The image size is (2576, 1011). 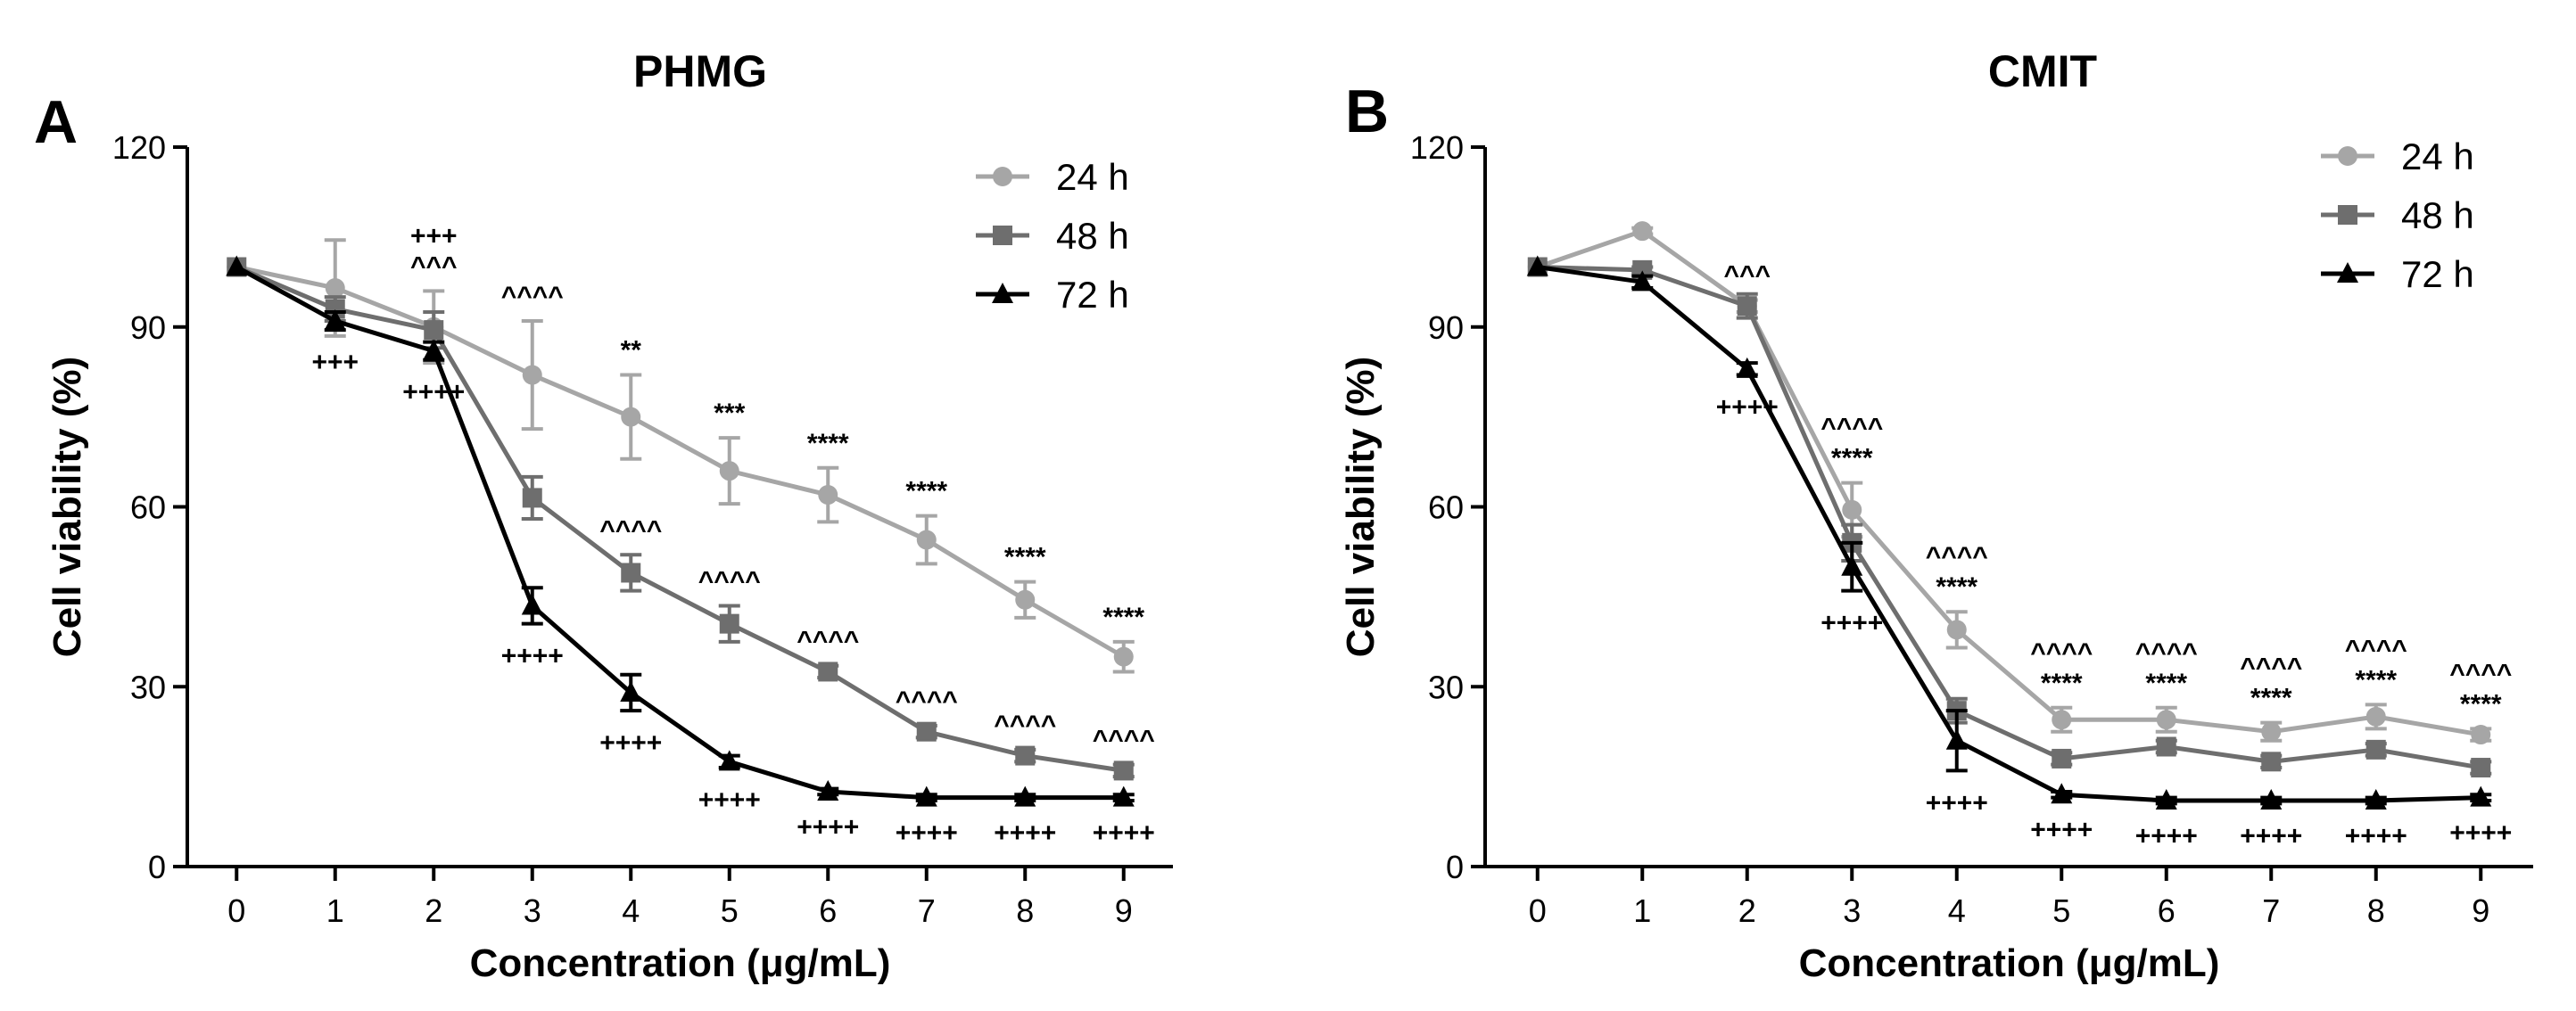 I want to click on y-tick-label: 30, so click(x=148, y=687).